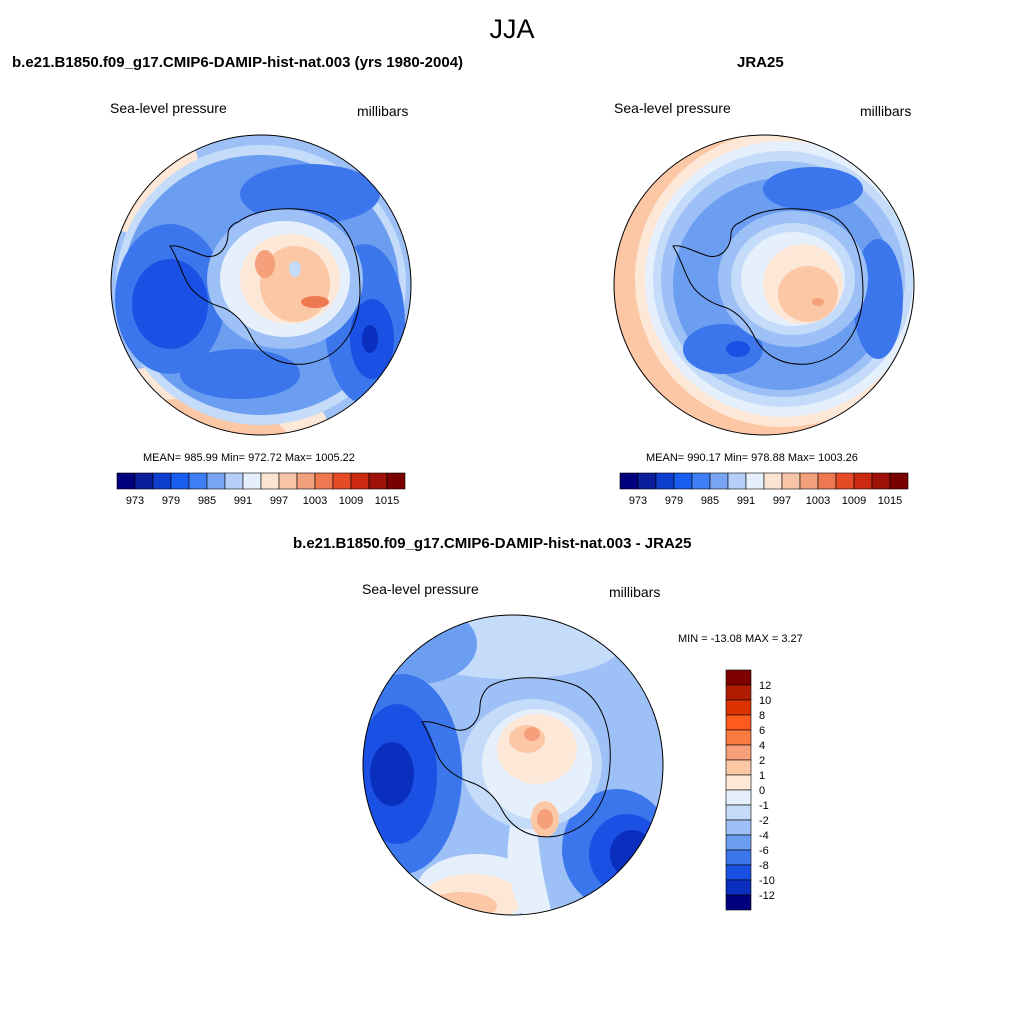 This screenshot has width=1024, height=1024. I want to click on map-jra25-slp, so click(764, 285).